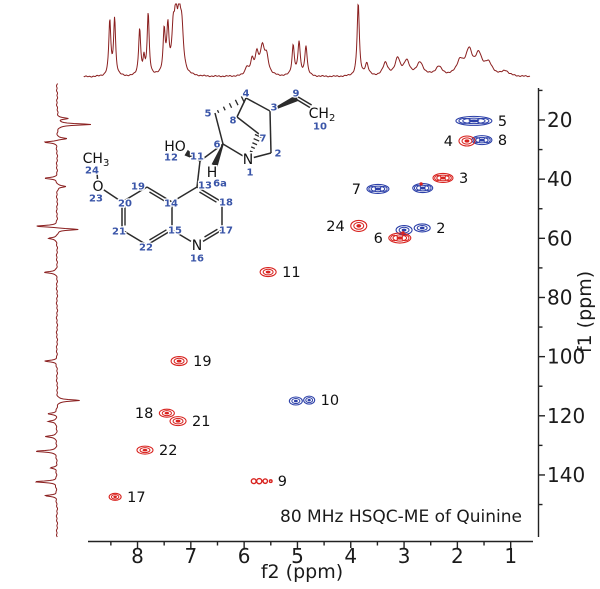  What do you see at coordinates (202, 362) in the screenshot?
I see `peak-label-19: 19` at bounding box center [202, 362].